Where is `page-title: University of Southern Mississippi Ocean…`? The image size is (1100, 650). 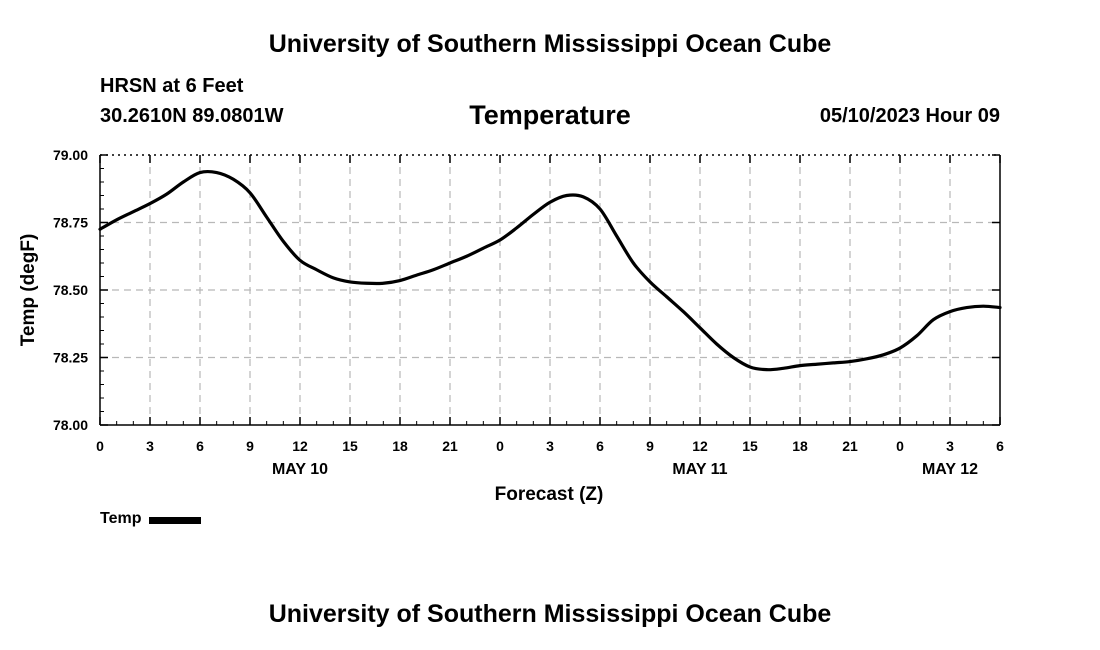 page-title: University of Southern Mississippi Ocean… is located at coordinates (550, 44).